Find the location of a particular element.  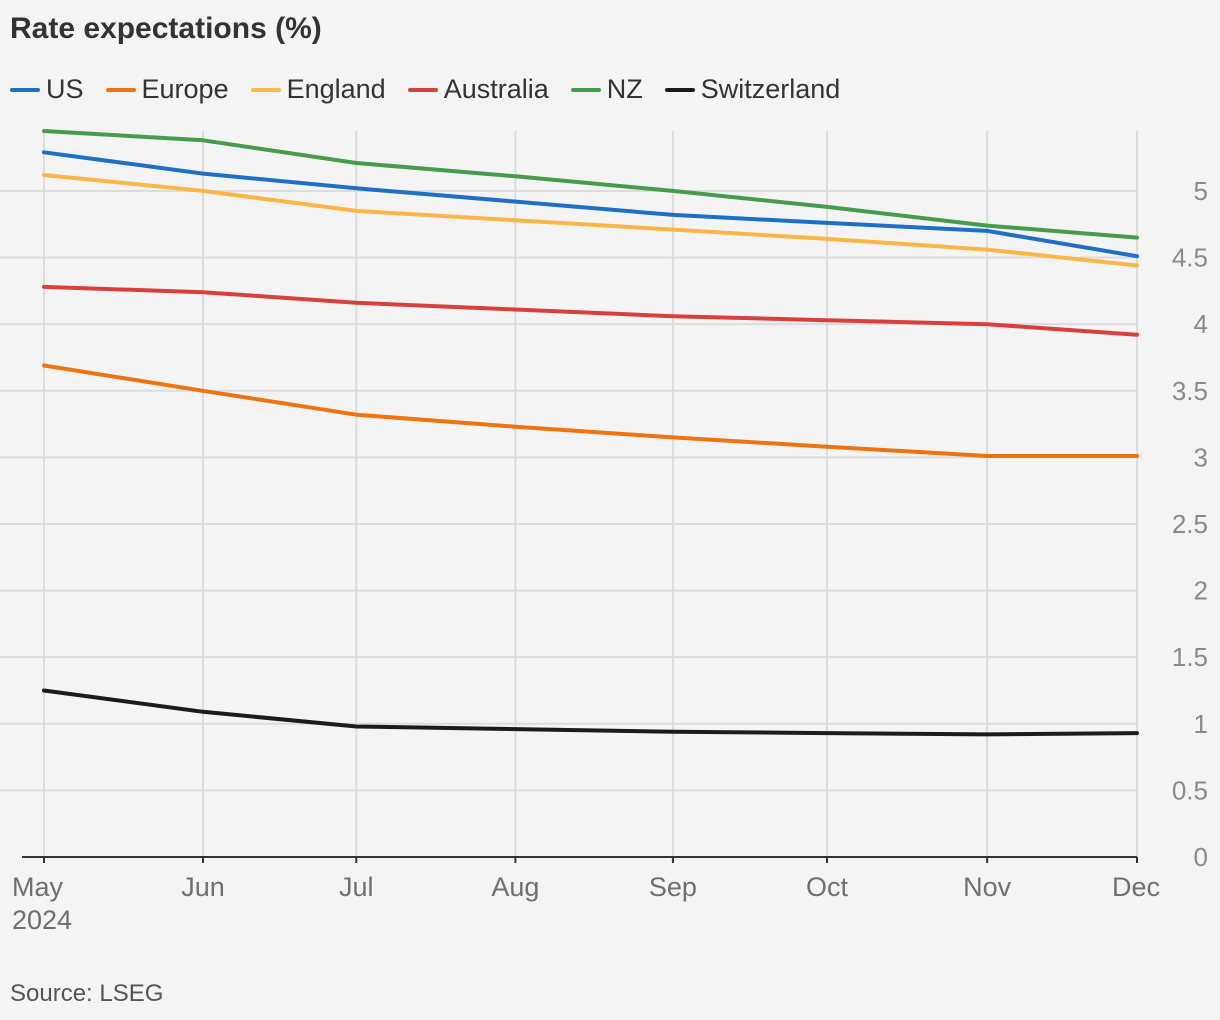

y-tick-label: 2.5 is located at coordinates (1190, 524).